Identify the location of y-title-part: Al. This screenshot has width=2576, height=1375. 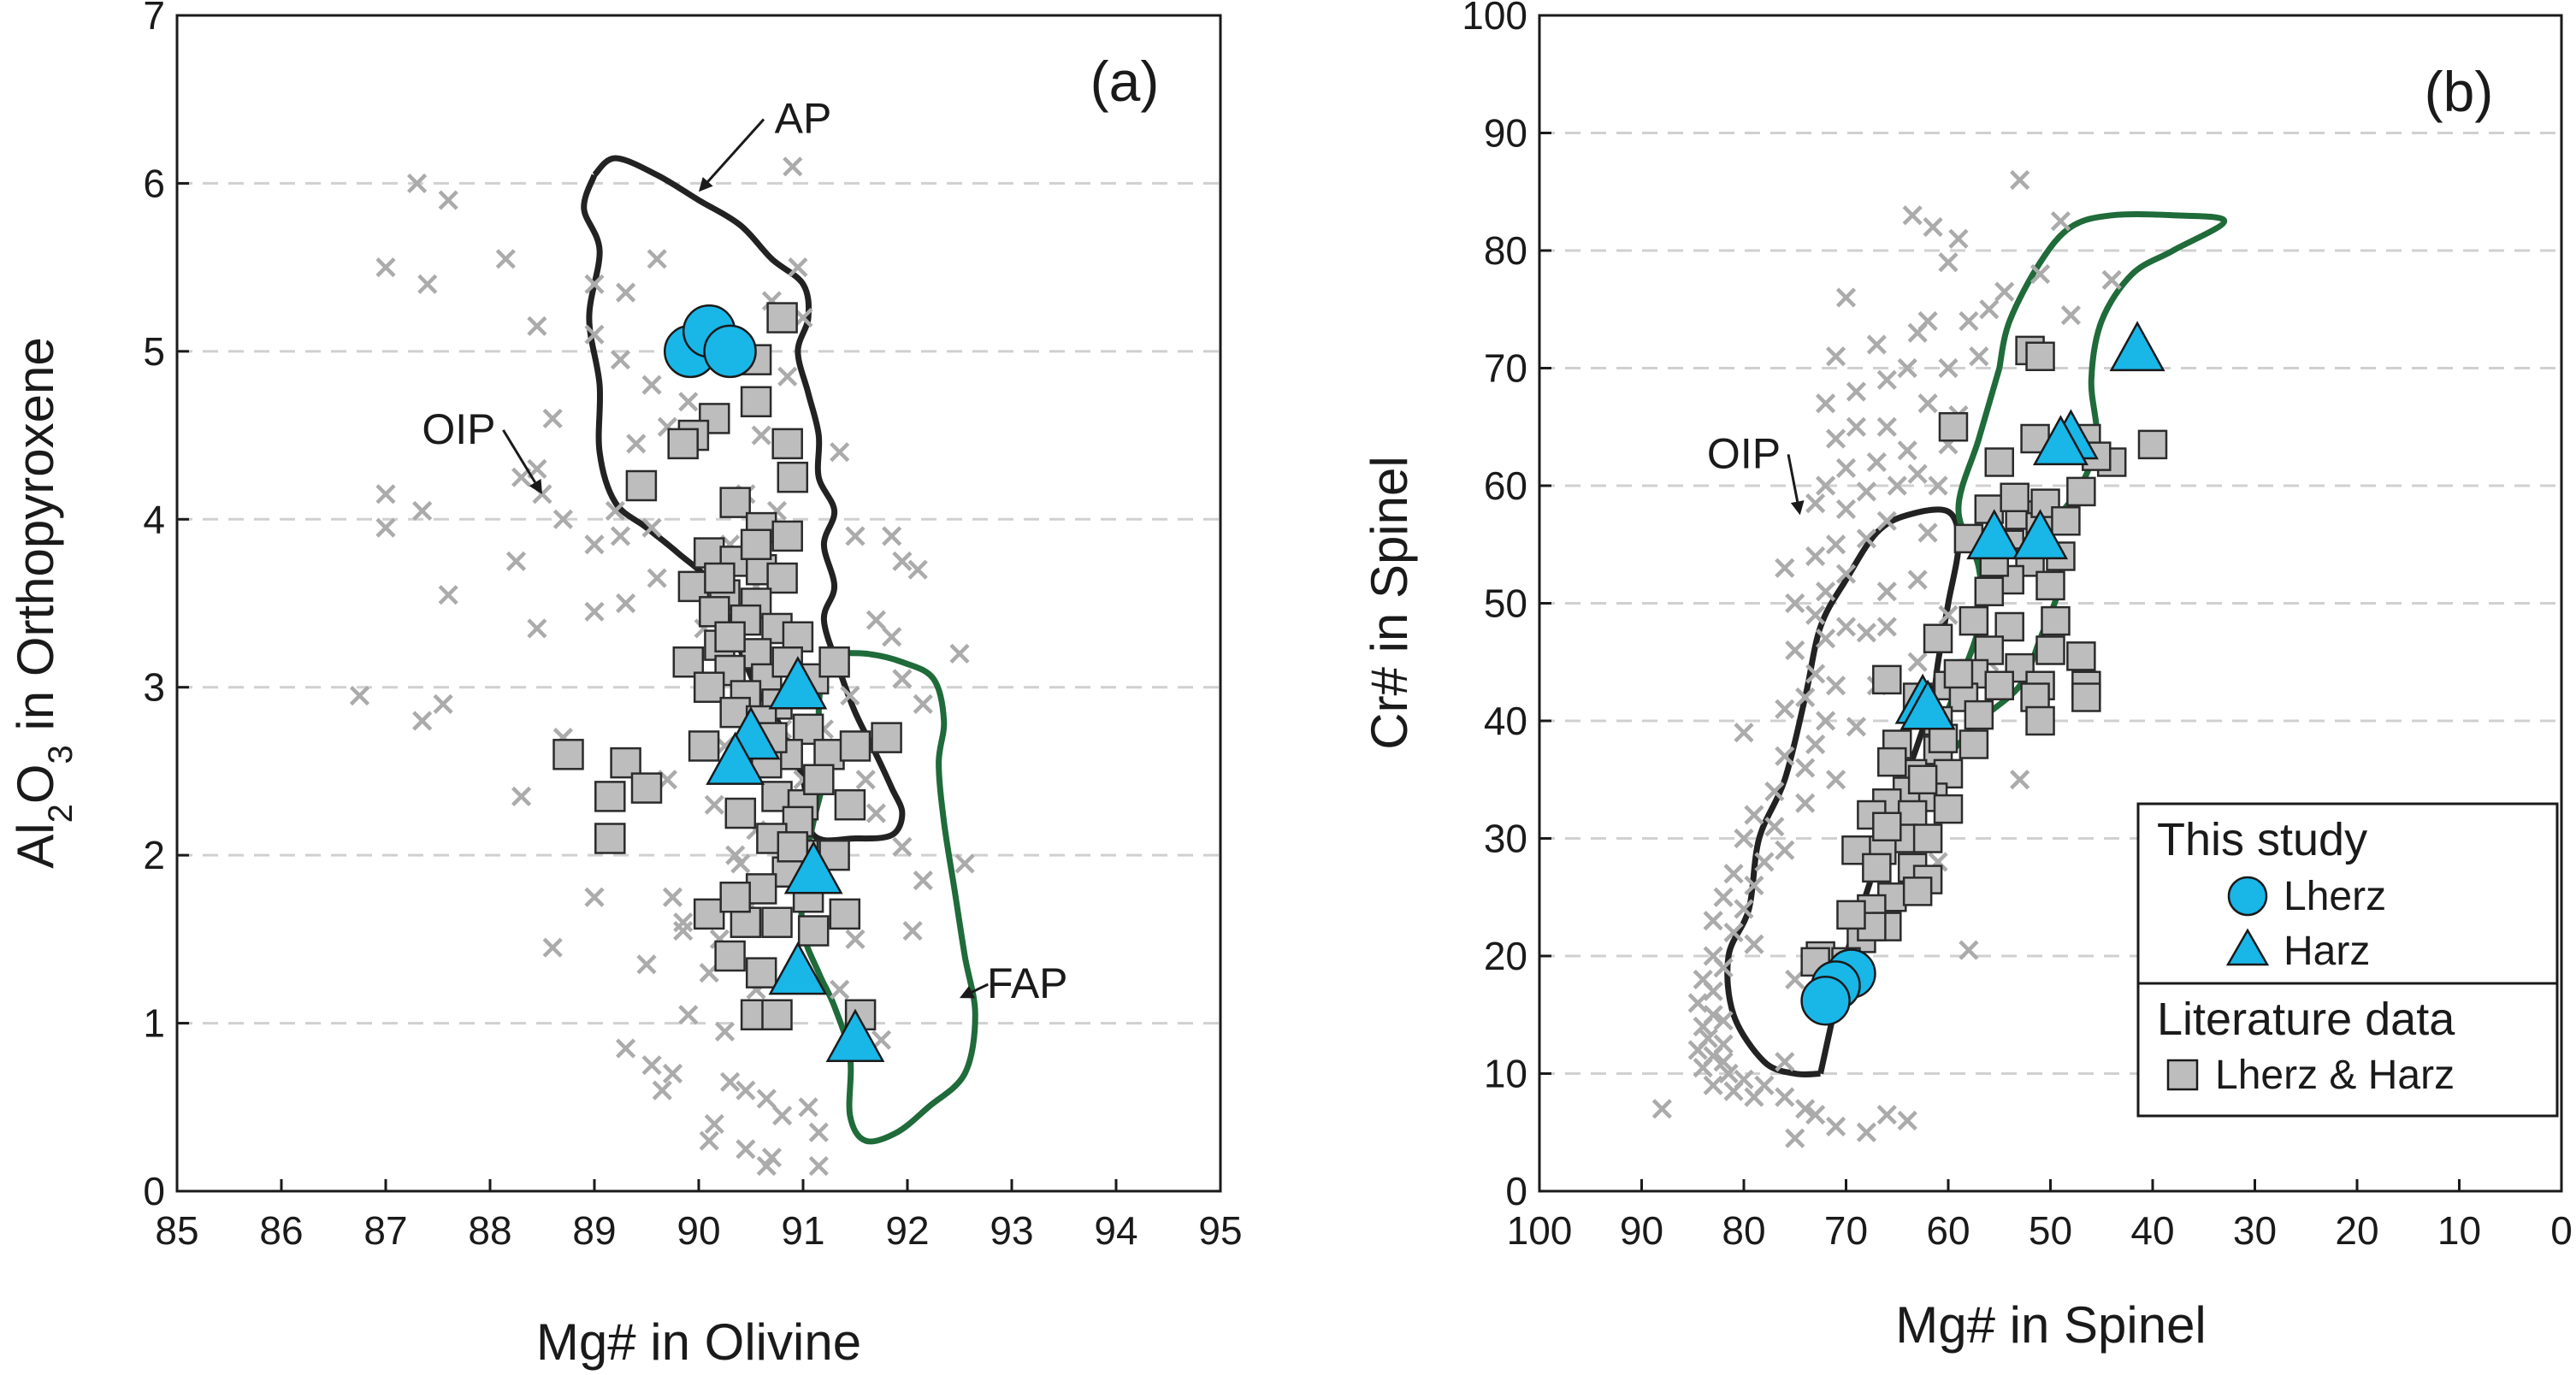
(35, 845).